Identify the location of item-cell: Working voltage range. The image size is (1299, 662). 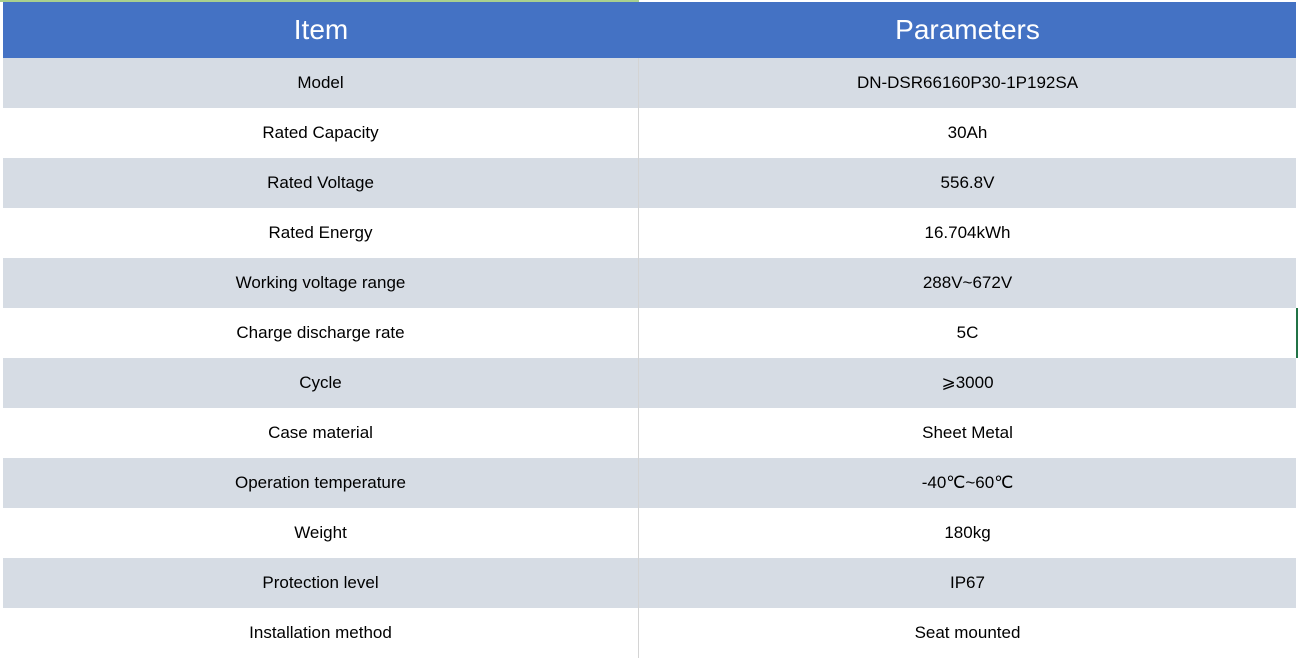
(321, 283).